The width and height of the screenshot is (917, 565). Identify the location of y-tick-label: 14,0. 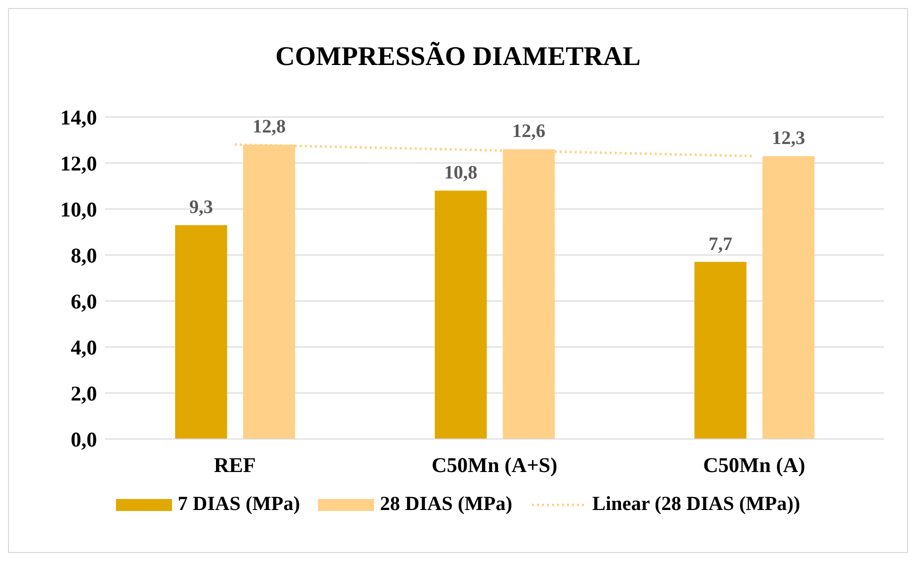
(78, 117).